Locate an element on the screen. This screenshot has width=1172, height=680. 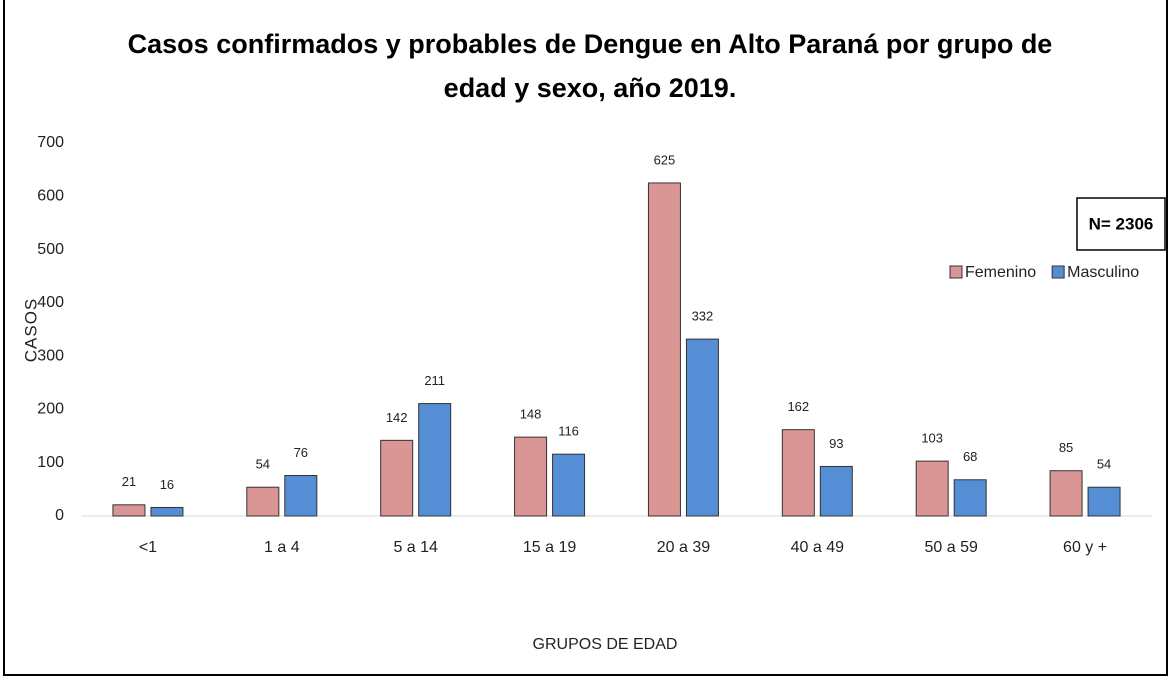
value-label: 162 is located at coordinates (798, 406).